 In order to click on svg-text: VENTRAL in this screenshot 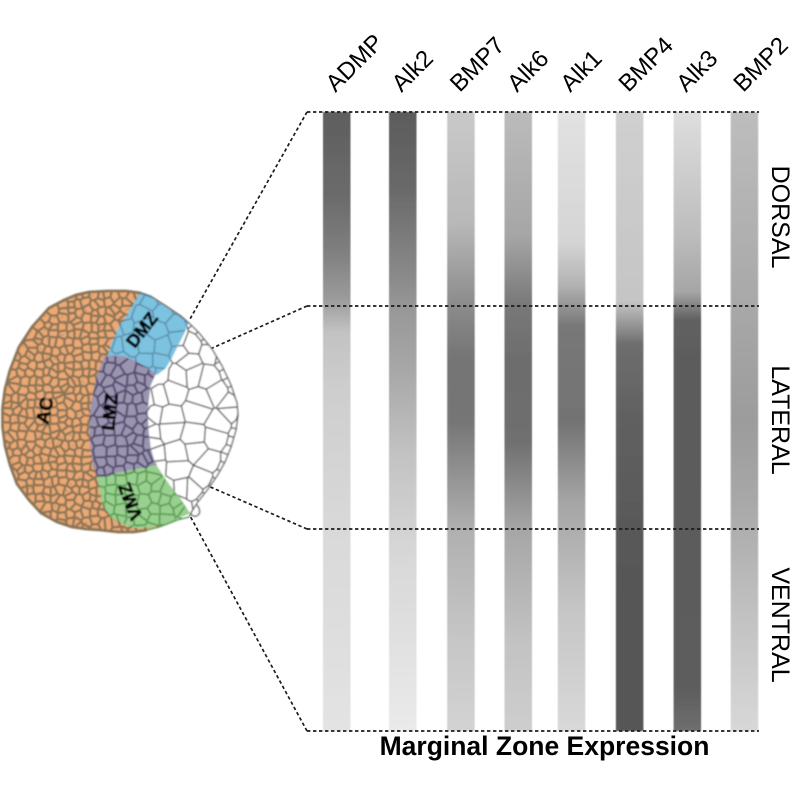, I will do `click(780, 624)`.